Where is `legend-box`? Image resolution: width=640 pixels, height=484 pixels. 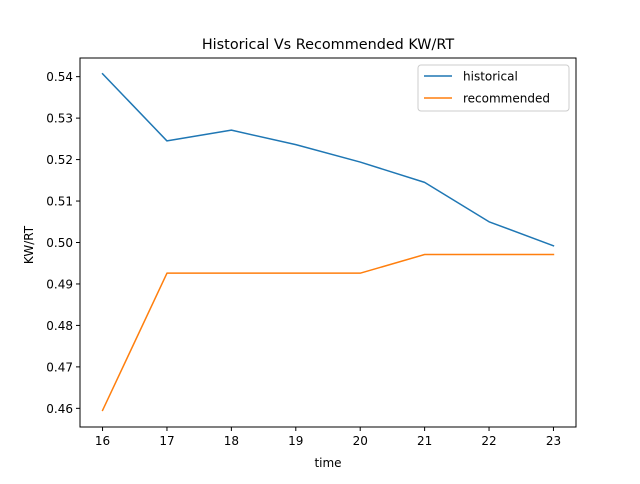 legend-box is located at coordinates (493, 88).